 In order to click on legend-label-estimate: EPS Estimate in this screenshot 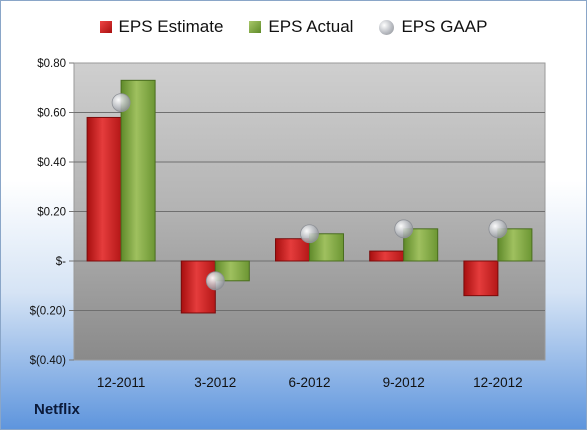, I will do `click(171, 26)`.